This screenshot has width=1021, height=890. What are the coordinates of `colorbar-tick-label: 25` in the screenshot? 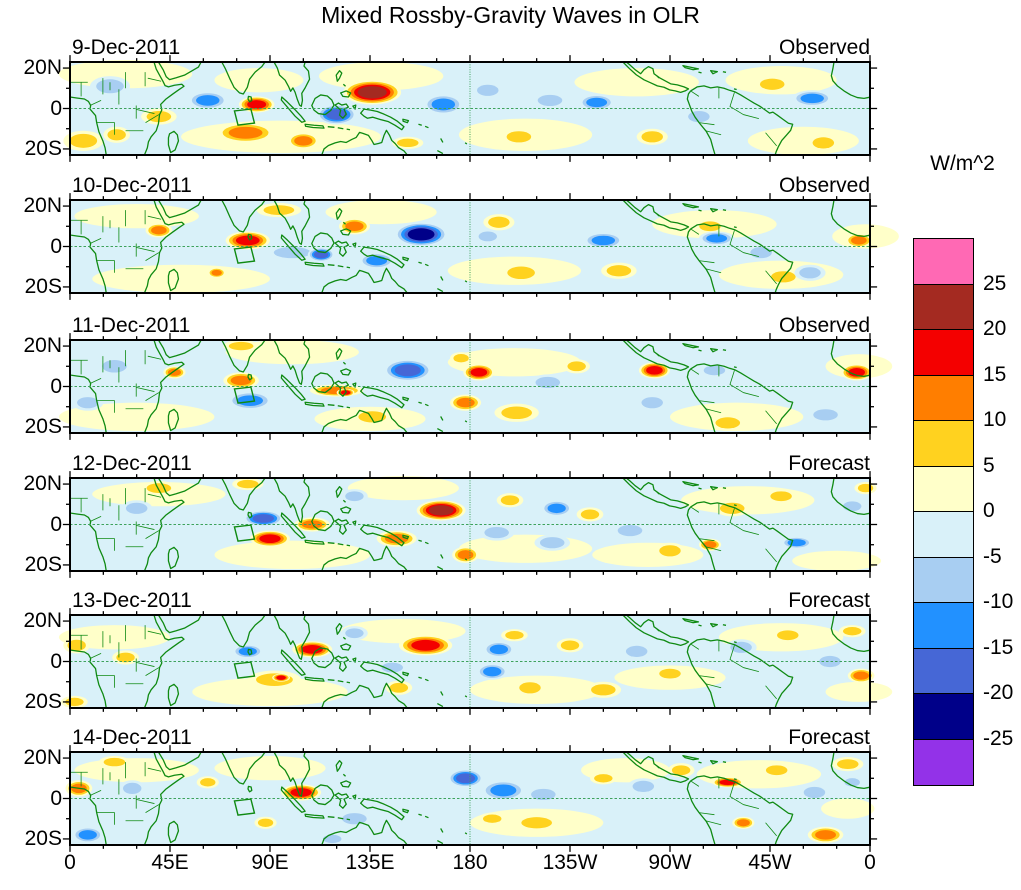 It's located at (995, 283).